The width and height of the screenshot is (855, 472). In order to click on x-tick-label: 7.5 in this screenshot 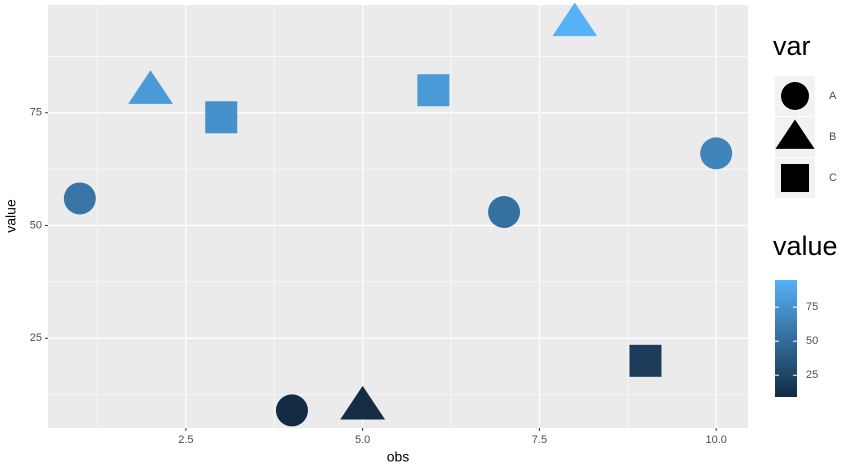, I will do `click(539, 440)`.